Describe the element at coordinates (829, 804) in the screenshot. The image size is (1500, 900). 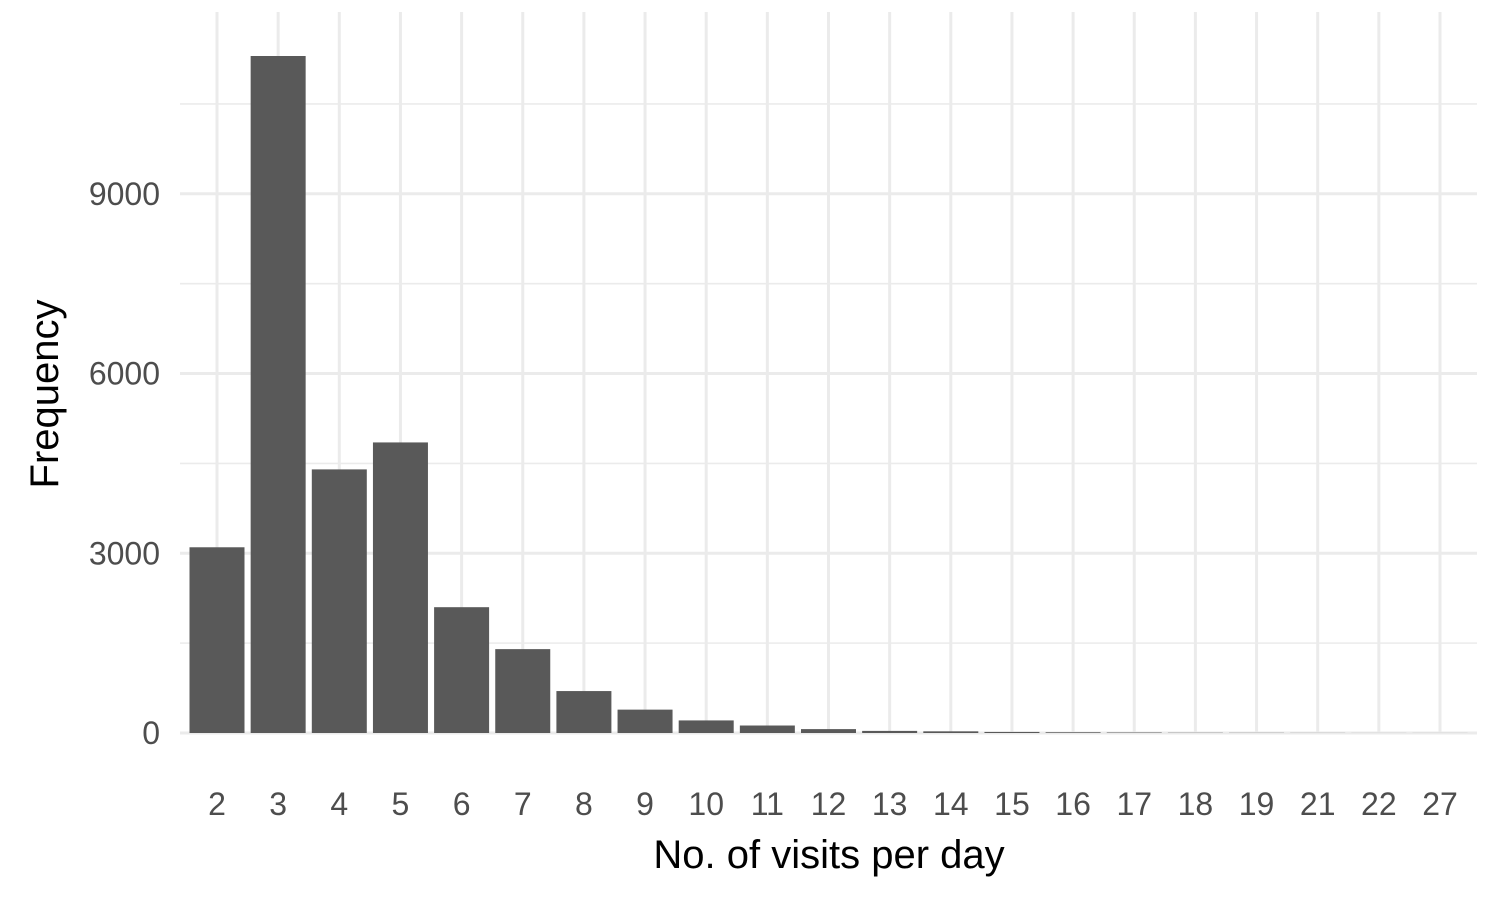
I see `x-tick-label: 12` at that location.